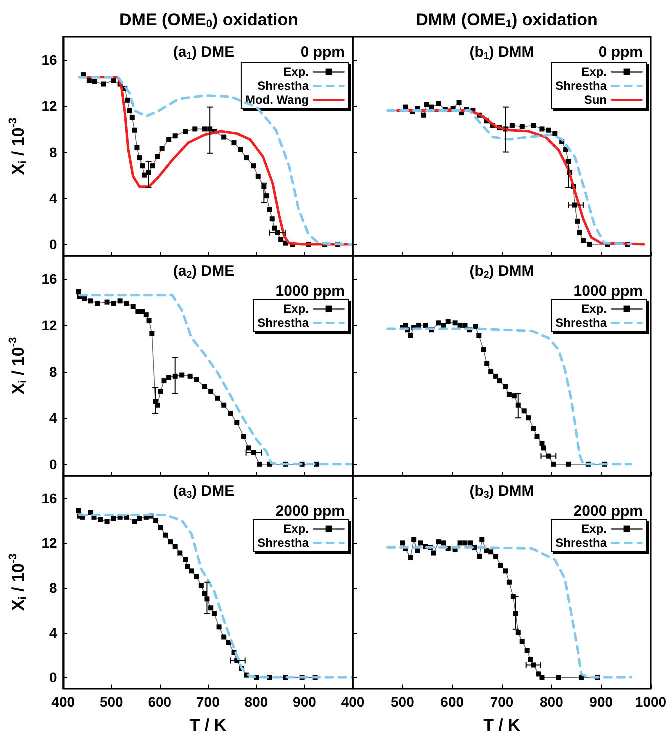 Image resolution: width=670 pixels, height=739 pixels. I want to click on x-tick-label: 1000, so click(651, 702).